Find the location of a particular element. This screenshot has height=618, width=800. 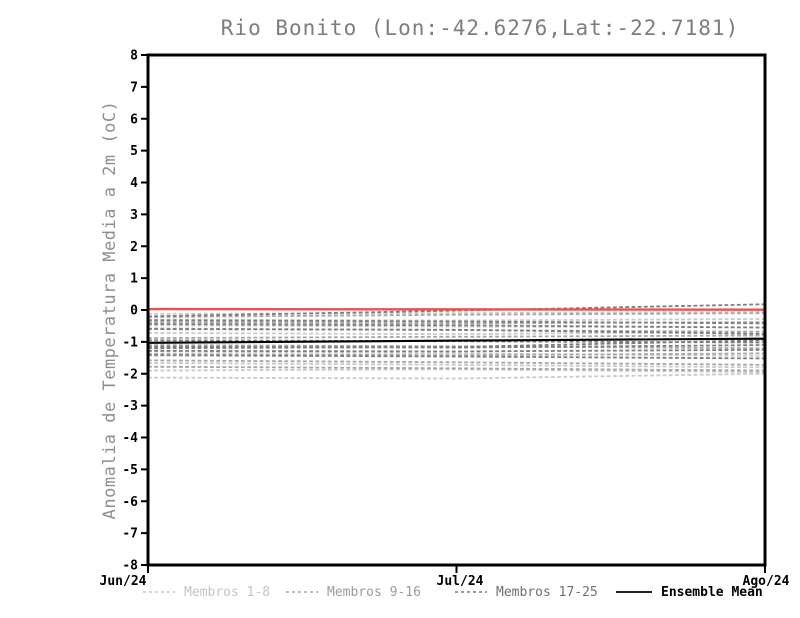

y-tick-label: 2 is located at coordinates (134, 247).